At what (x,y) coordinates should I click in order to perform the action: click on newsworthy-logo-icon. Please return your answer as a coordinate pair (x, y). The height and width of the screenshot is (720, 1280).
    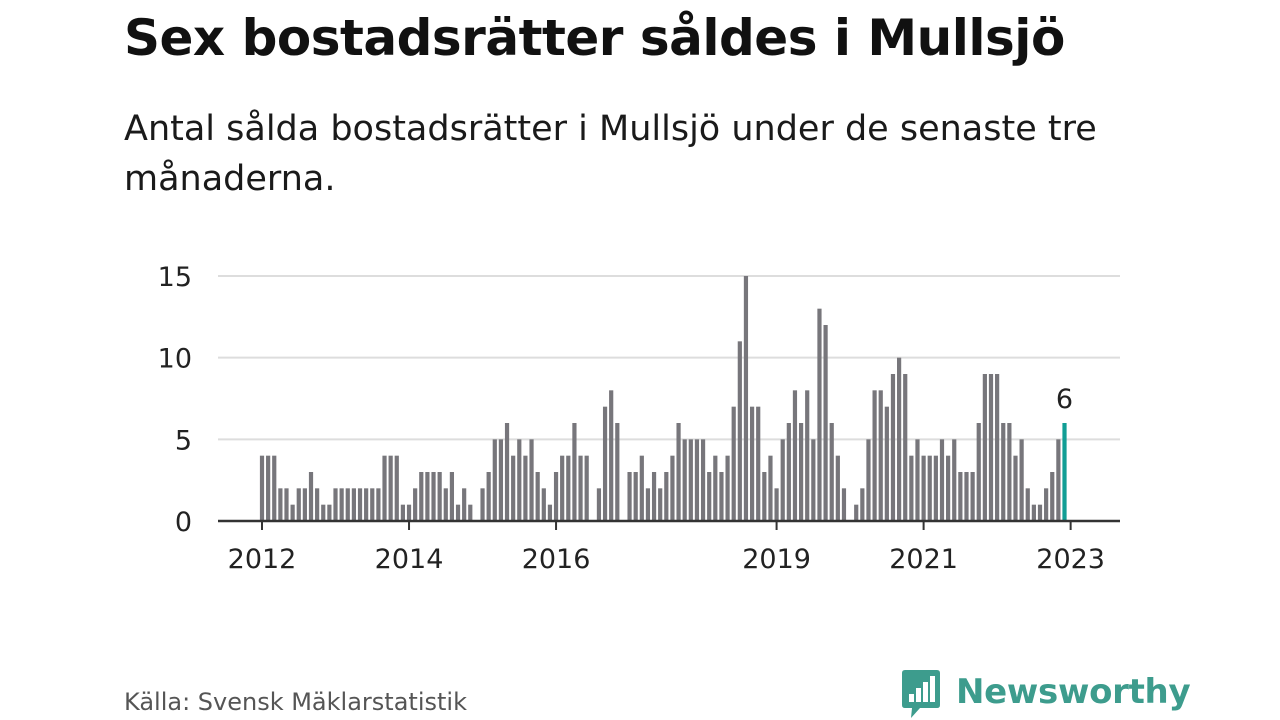
    Looking at the image, I should click on (921, 694).